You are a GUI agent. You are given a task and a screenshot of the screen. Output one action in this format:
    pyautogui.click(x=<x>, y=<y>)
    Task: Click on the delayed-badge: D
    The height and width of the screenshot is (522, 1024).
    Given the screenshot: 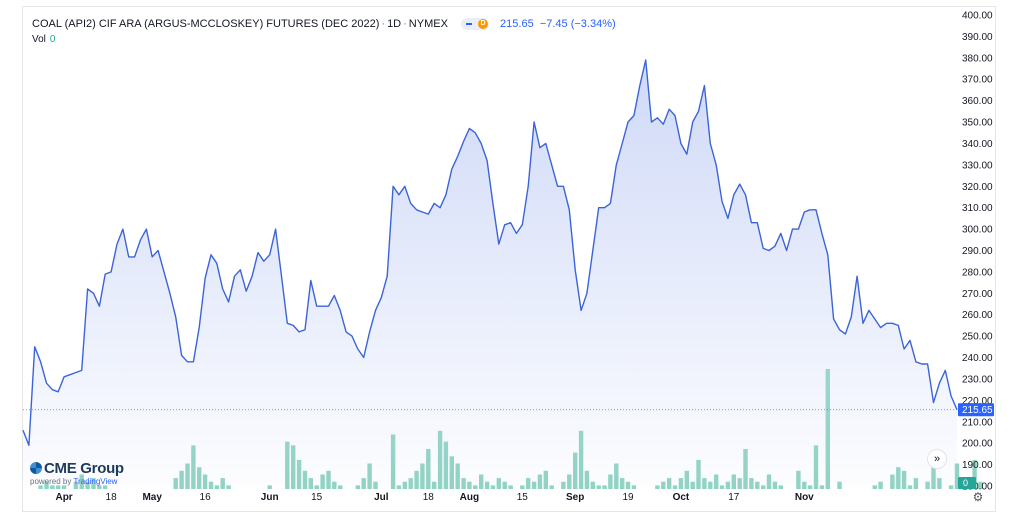 What is the action you would take?
    pyautogui.click(x=482, y=24)
    